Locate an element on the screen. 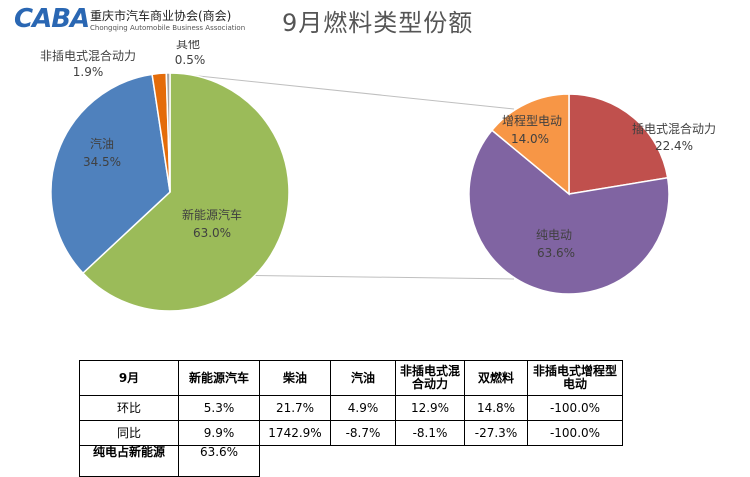  table-header: 非插电式混合动力 is located at coordinates (430, 378).